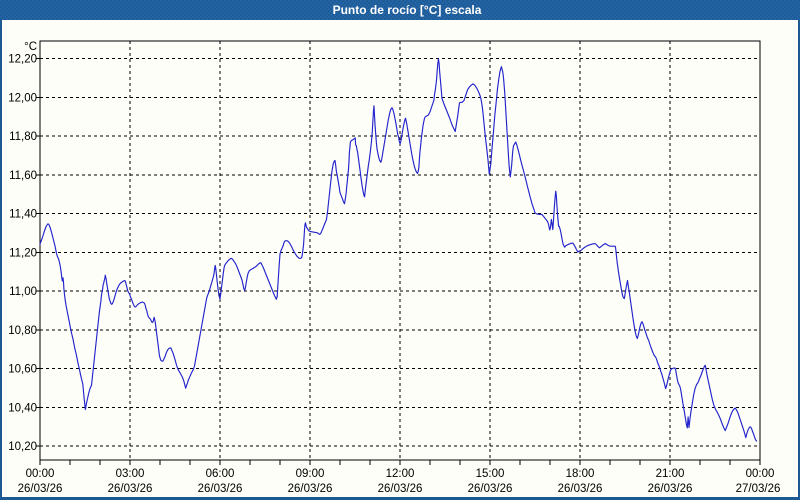  Describe the element at coordinates (30, 47) in the screenshot. I see `svg-text: °C` at that location.